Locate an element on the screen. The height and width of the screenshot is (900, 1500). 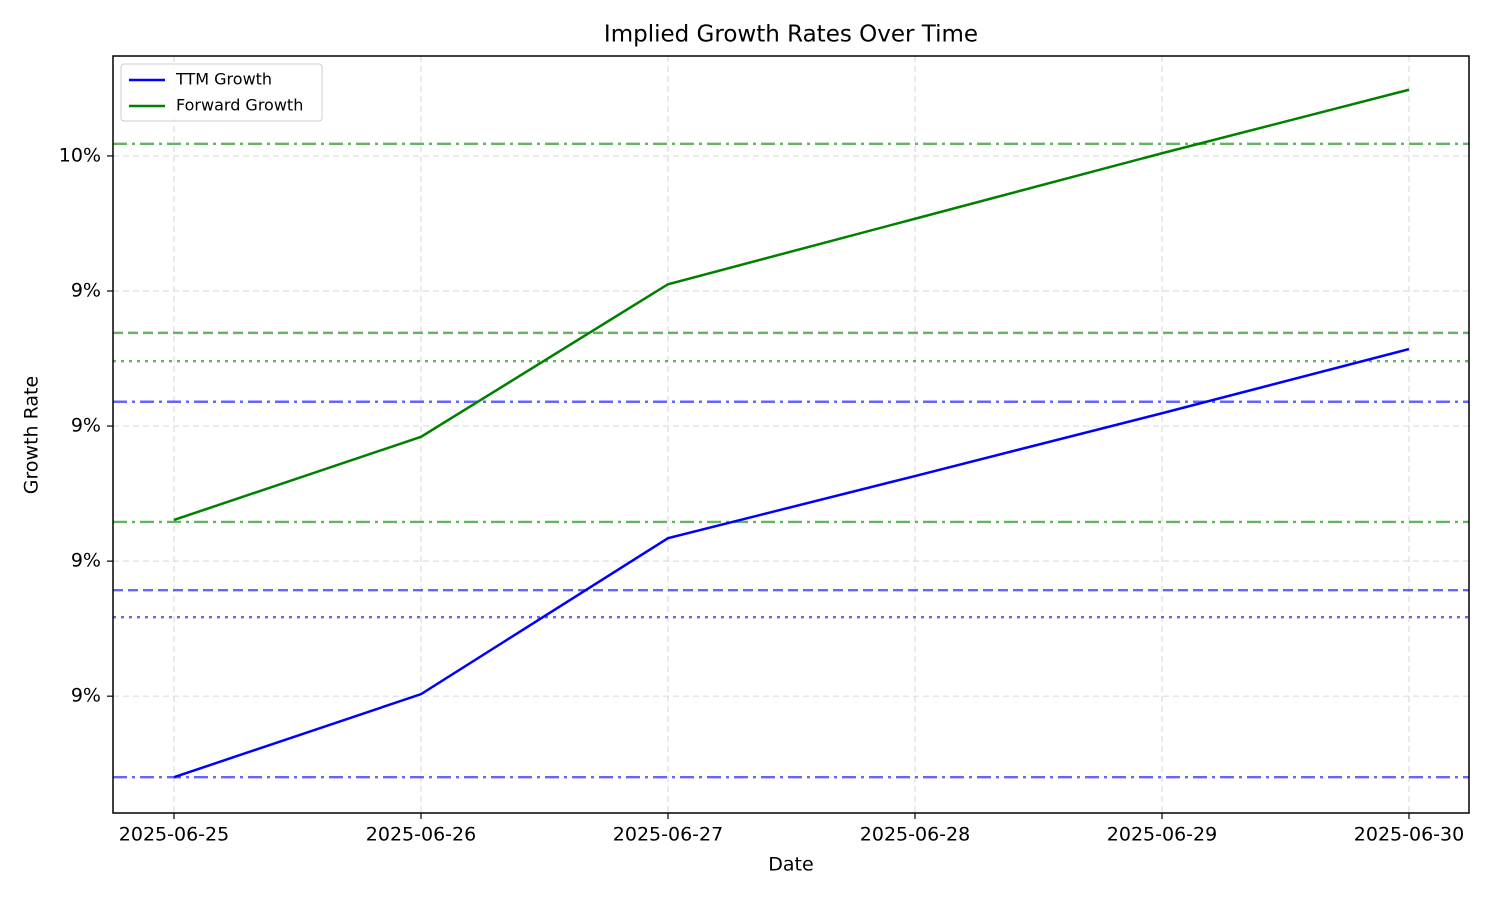
y-axis-label: Growth Rate is located at coordinates (32, 435).